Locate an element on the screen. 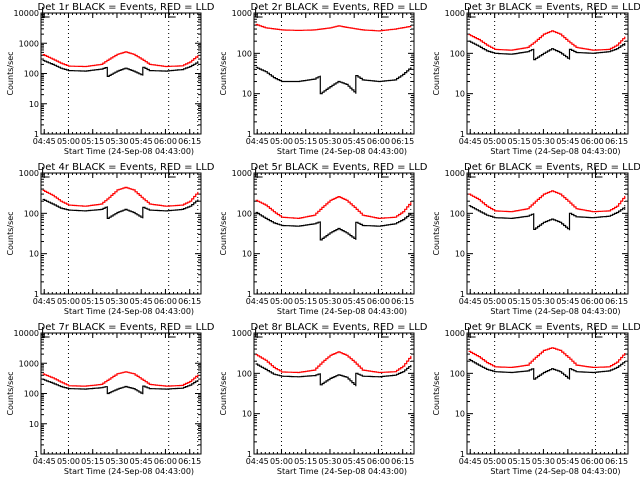  chart-title: Det 9r BLACK = Events, RED = LLD is located at coordinates (552, 327).